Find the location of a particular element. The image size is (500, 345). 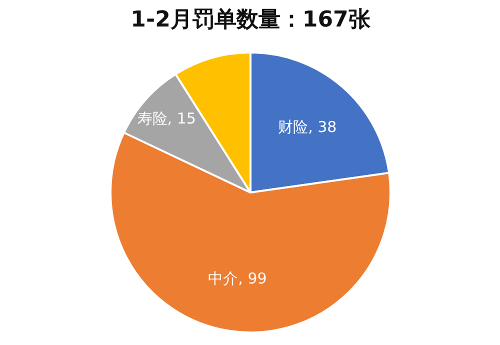

chart-title: 1-2月罚单数量：167张 is located at coordinates (251, 20).